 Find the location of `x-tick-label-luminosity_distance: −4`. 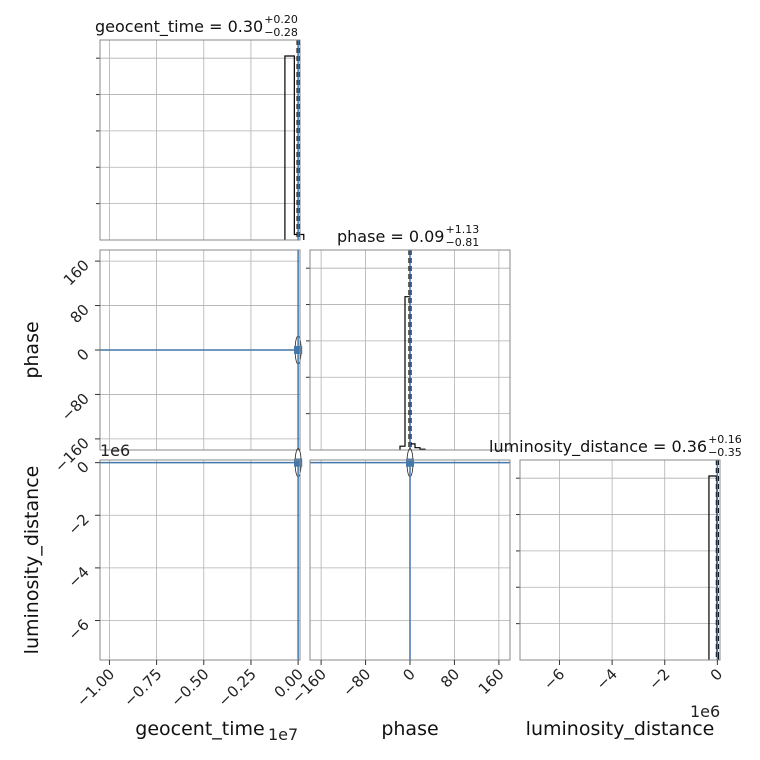

x-tick-label-luminosity_distance: −4 is located at coordinates (607, 679).